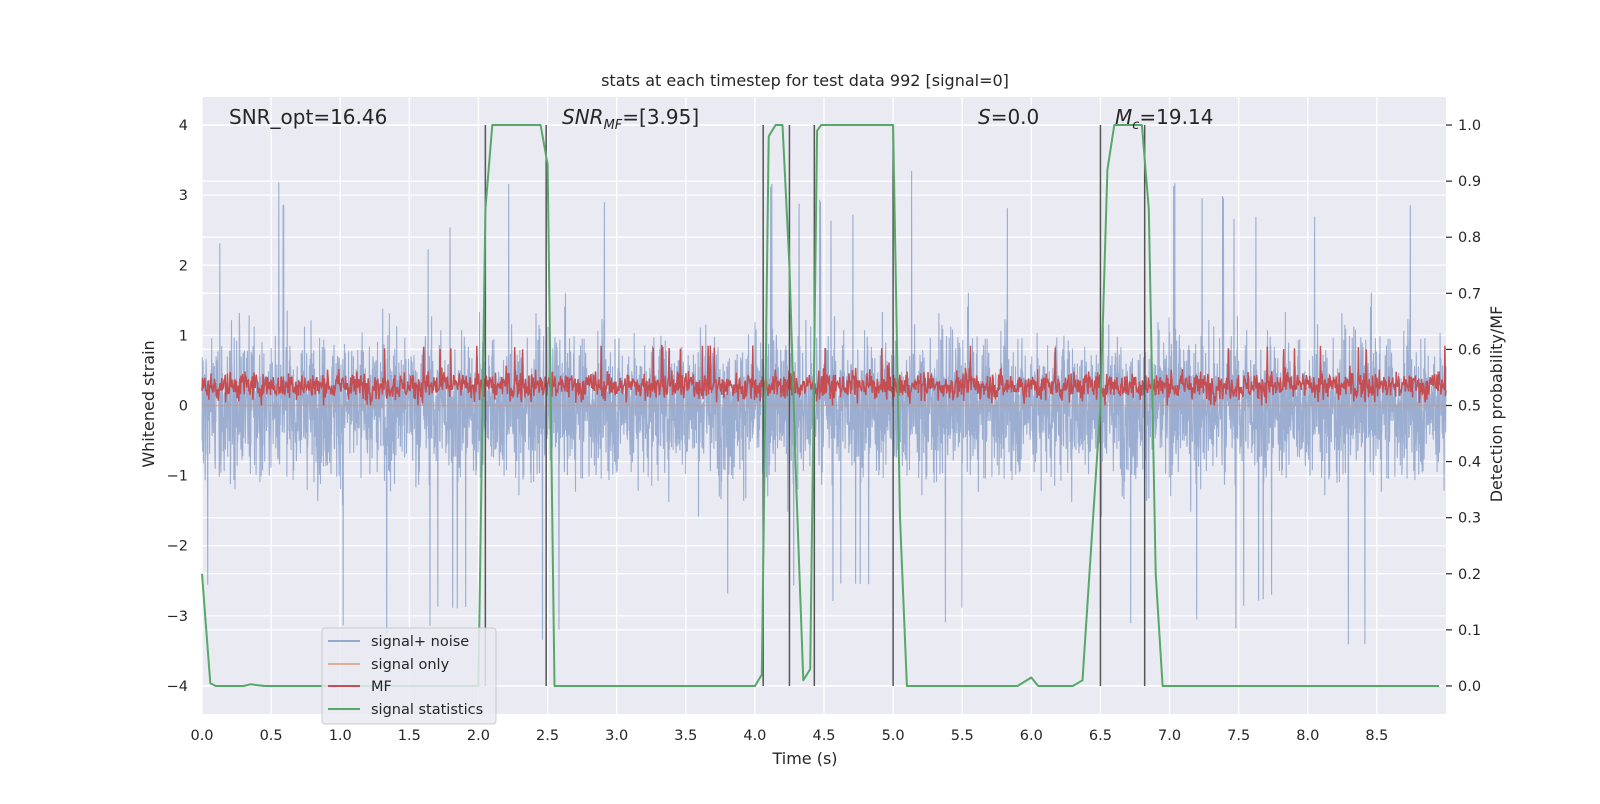 This screenshot has height=804, width=1600. What do you see at coordinates (183, 336) in the screenshot?
I see `left-y-tick-label: 1` at bounding box center [183, 336].